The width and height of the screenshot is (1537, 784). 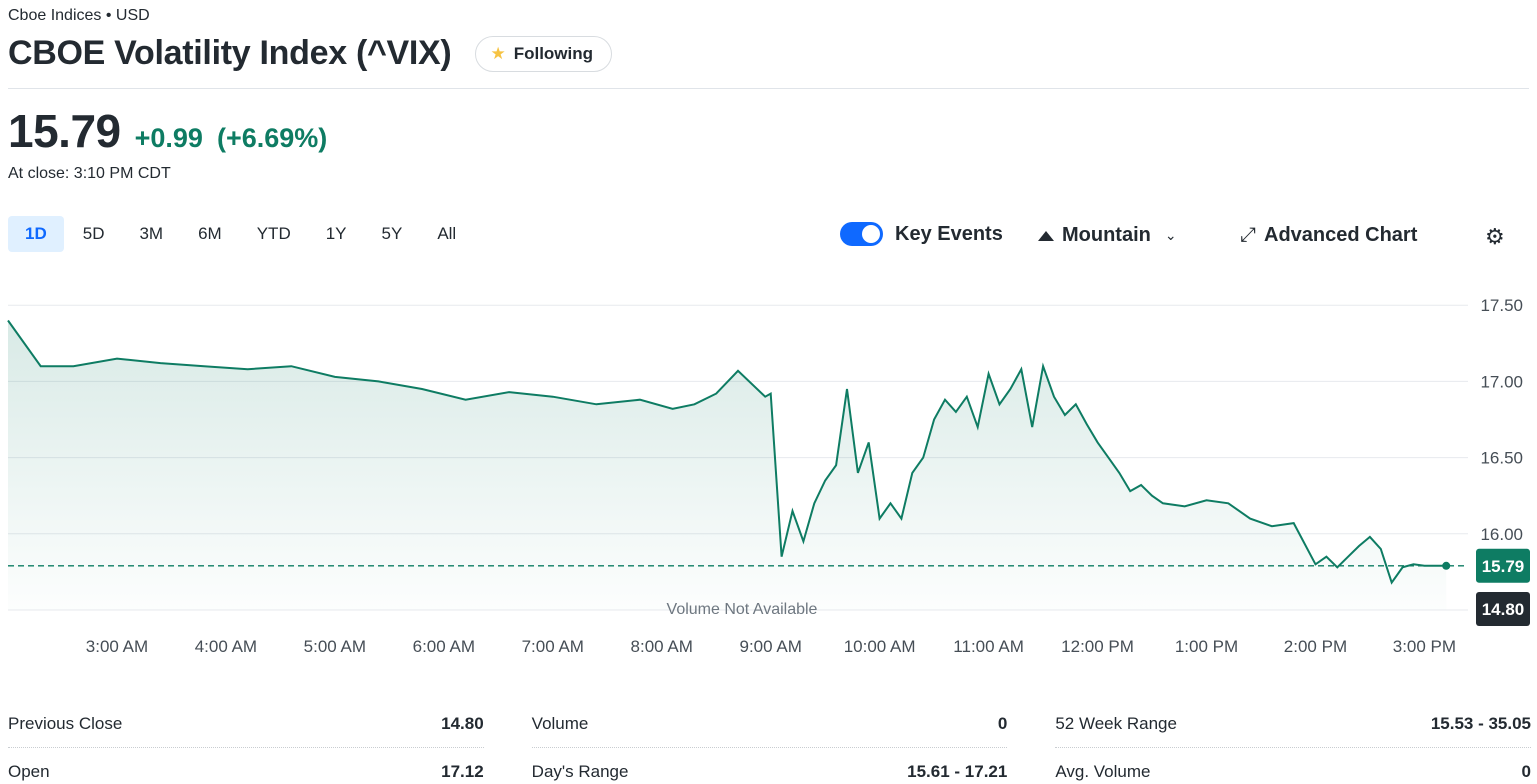 I want to click on range-all: All, so click(x=447, y=233).